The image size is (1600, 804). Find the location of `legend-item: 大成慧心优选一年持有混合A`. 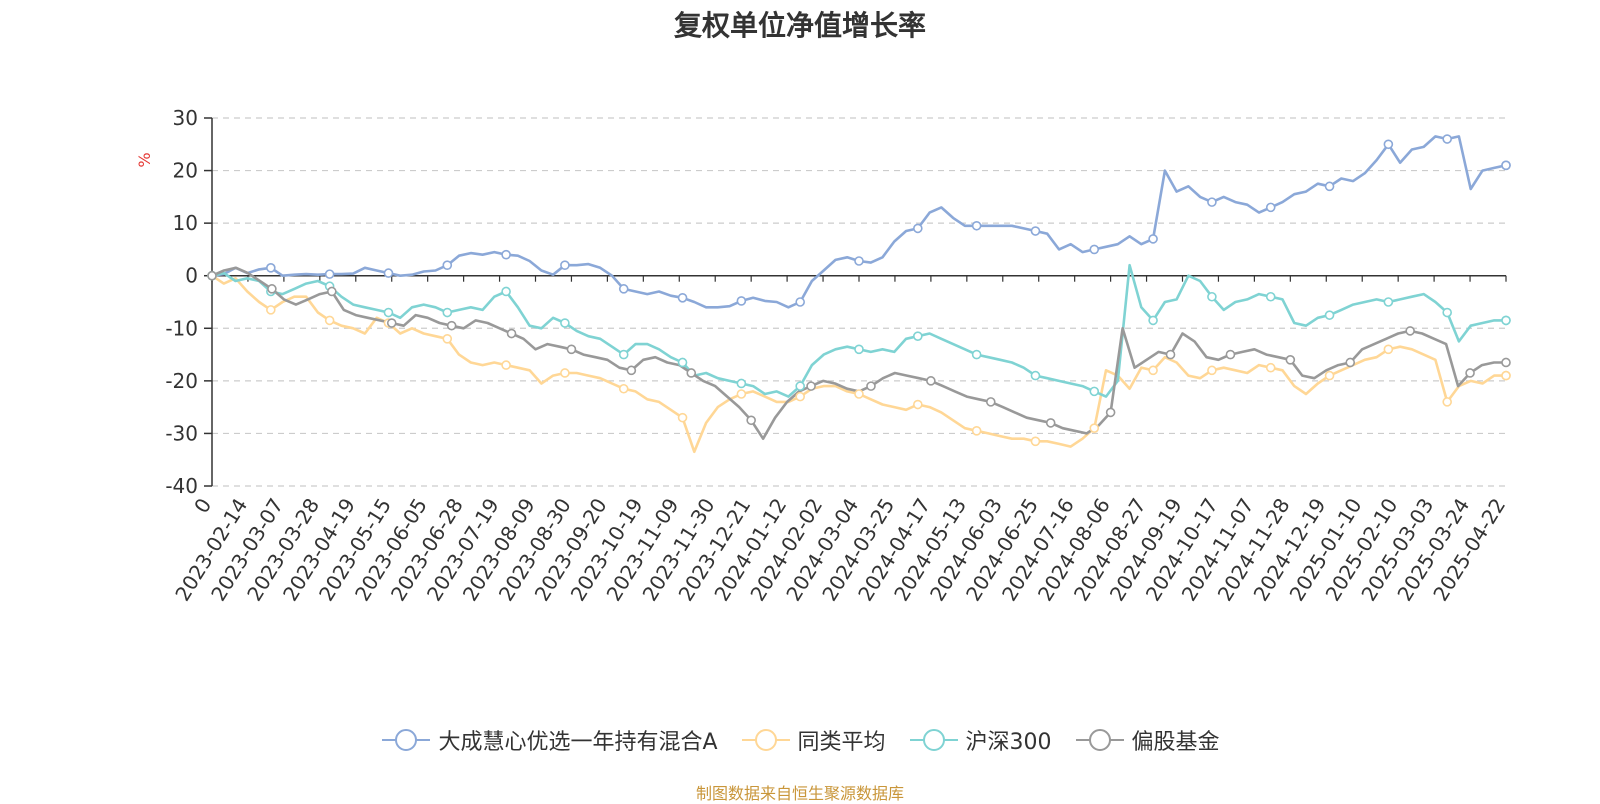

legend-item: 大成慧心优选一年持有混合A is located at coordinates (549, 740).